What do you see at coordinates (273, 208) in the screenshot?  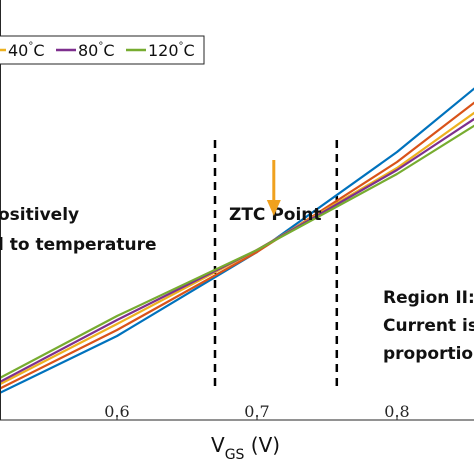 I see `ztc-arrow-head` at bounding box center [273, 208].